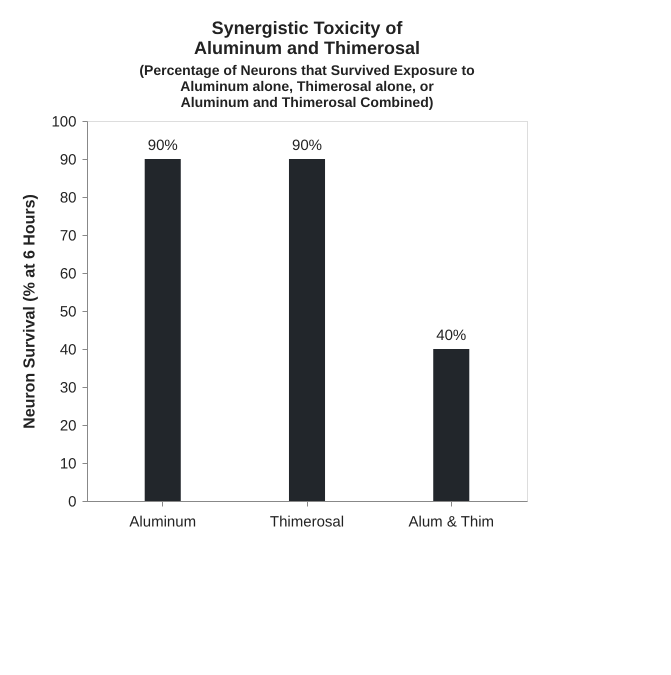  I want to click on y-tick-label: 20, so click(68, 426).